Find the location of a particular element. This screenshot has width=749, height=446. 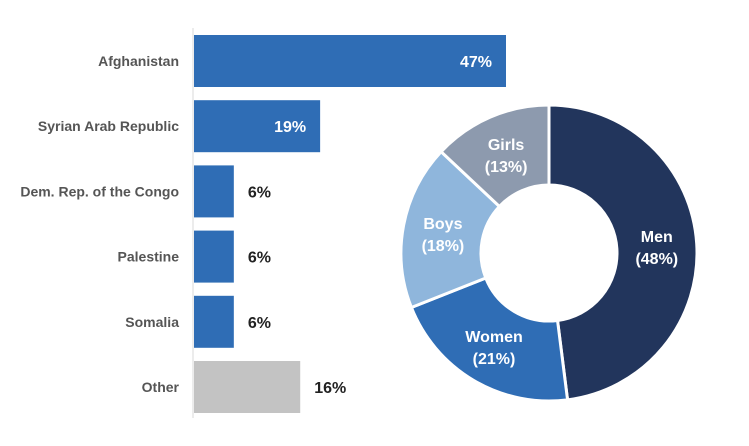

category-label: Syrian Arab Republic is located at coordinates (108, 126).